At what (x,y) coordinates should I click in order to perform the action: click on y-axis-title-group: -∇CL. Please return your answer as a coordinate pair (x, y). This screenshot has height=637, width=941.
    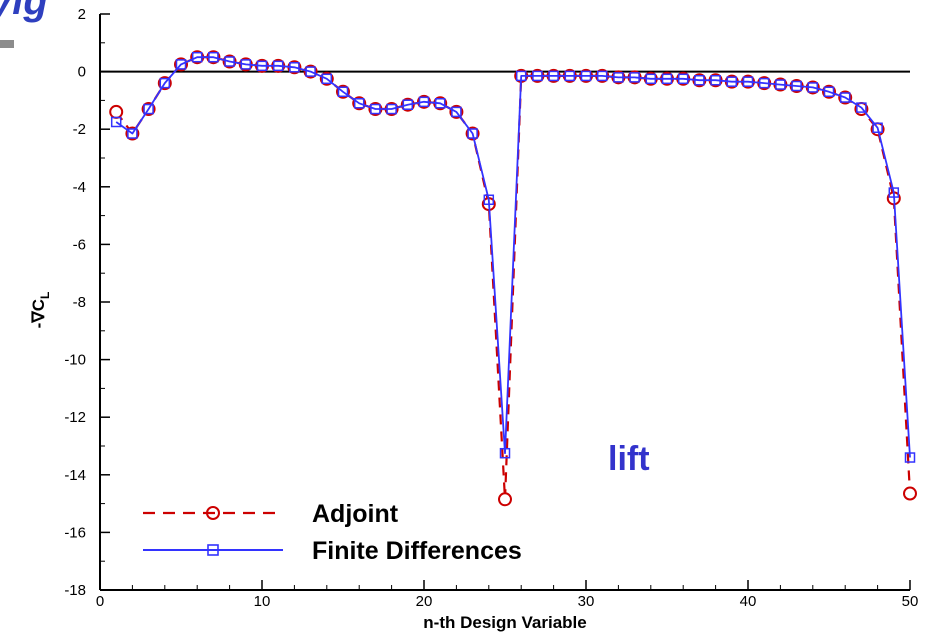
    Looking at the image, I should click on (40, 310).